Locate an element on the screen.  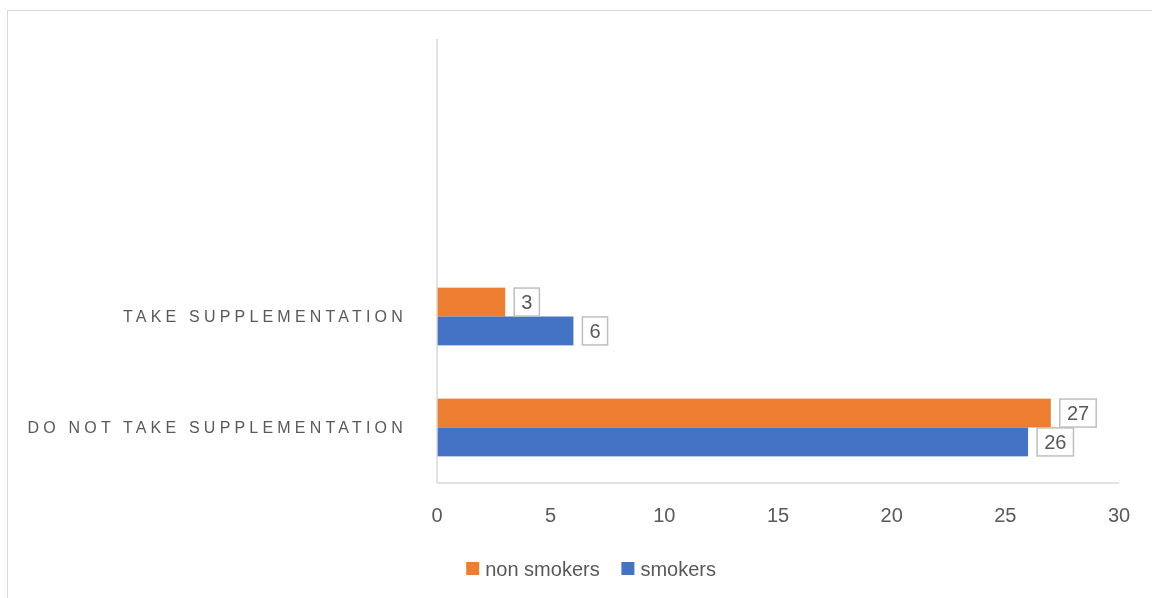
x-tick-label: 30 is located at coordinates (1119, 515).